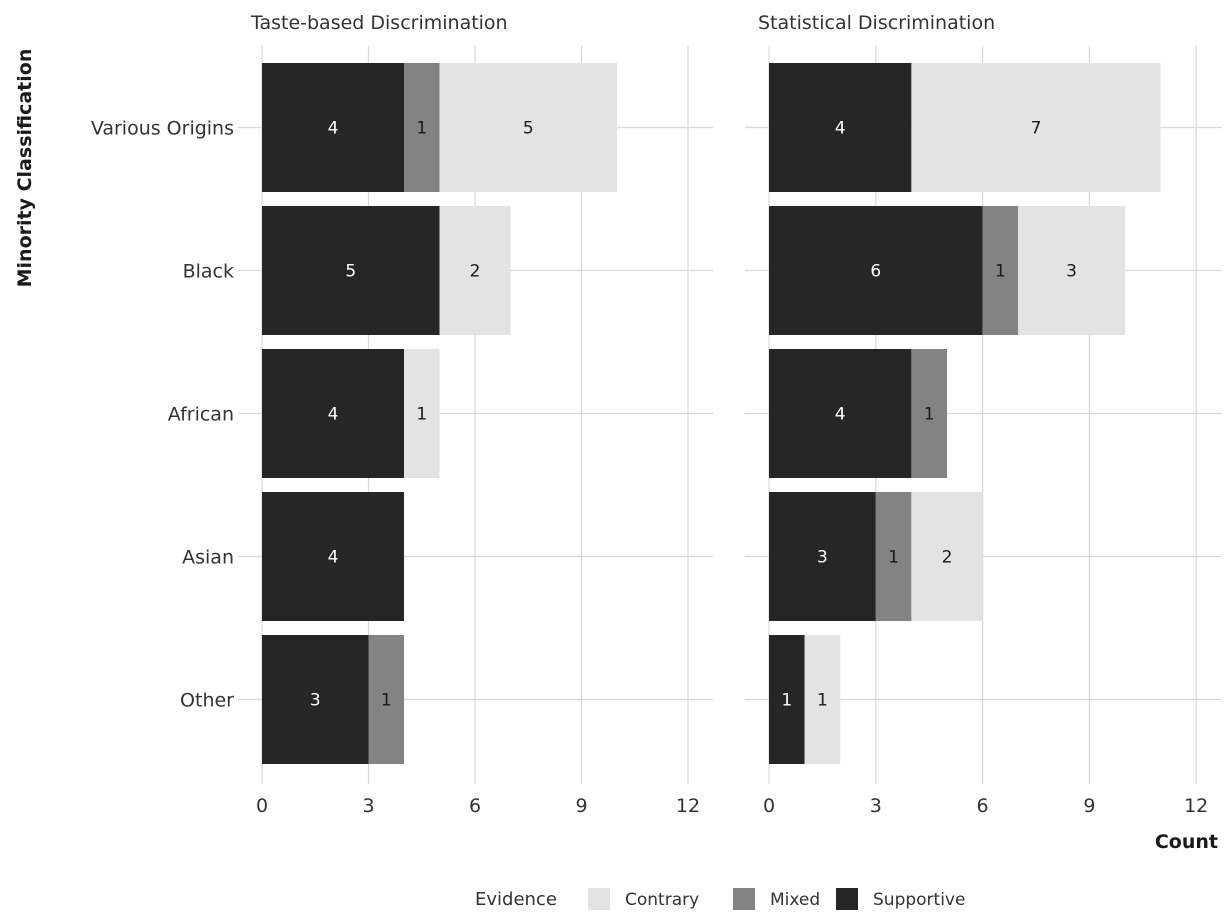  I want to click on category-label: African, so click(201, 415).